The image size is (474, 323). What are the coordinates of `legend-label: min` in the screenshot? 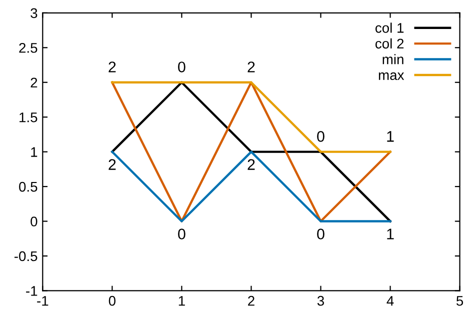 It's located at (393, 59).